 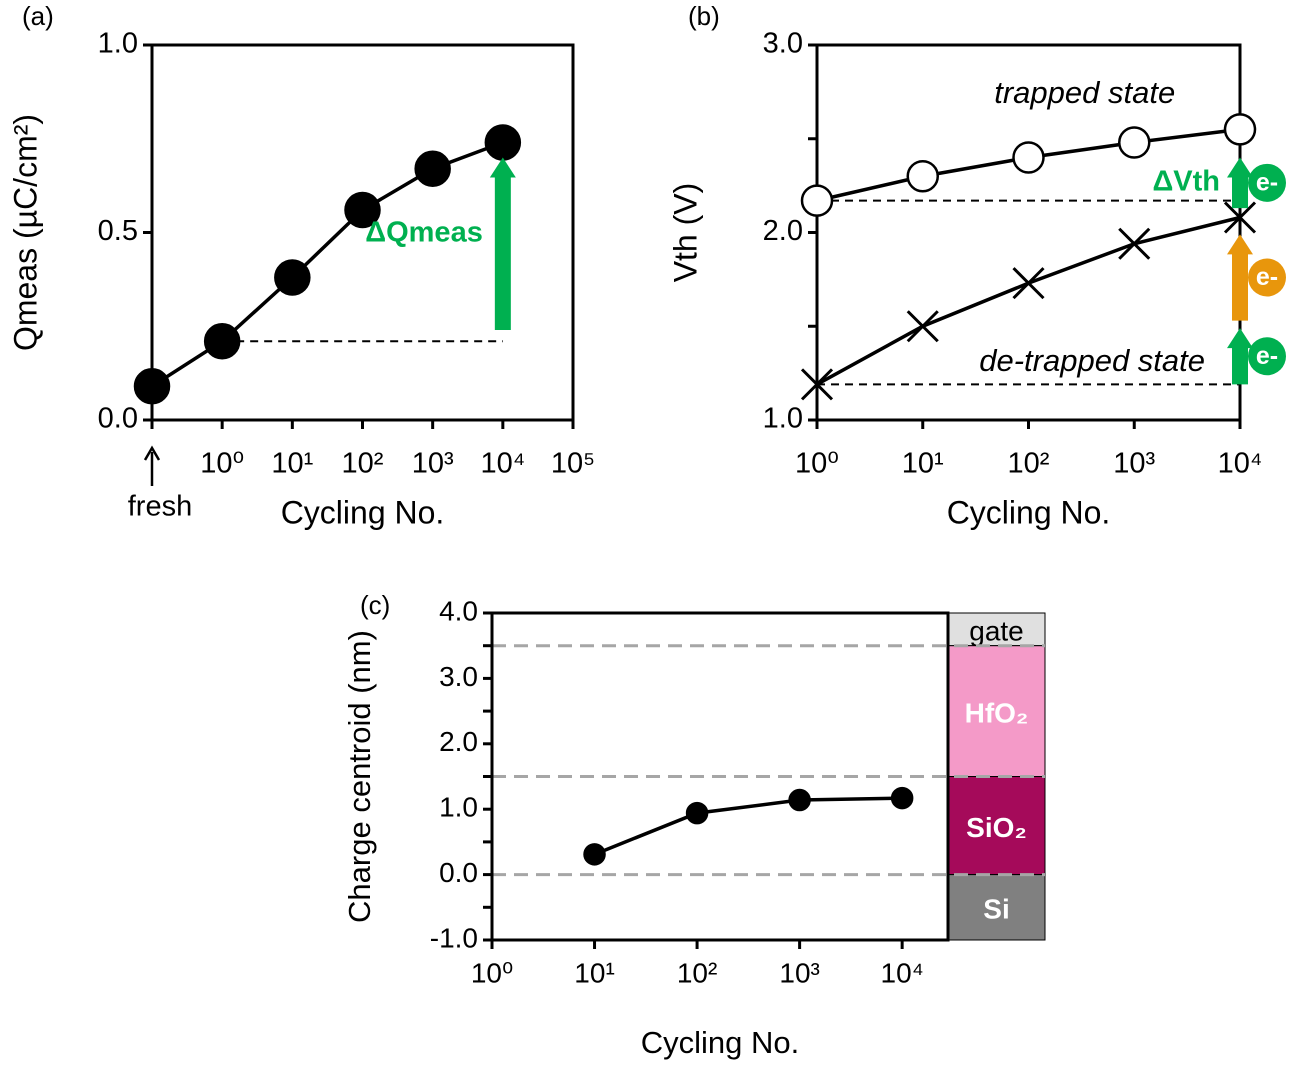 What do you see at coordinates (160, 507) in the screenshot?
I see `annotation: fresh` at bounding box center [160, 507].